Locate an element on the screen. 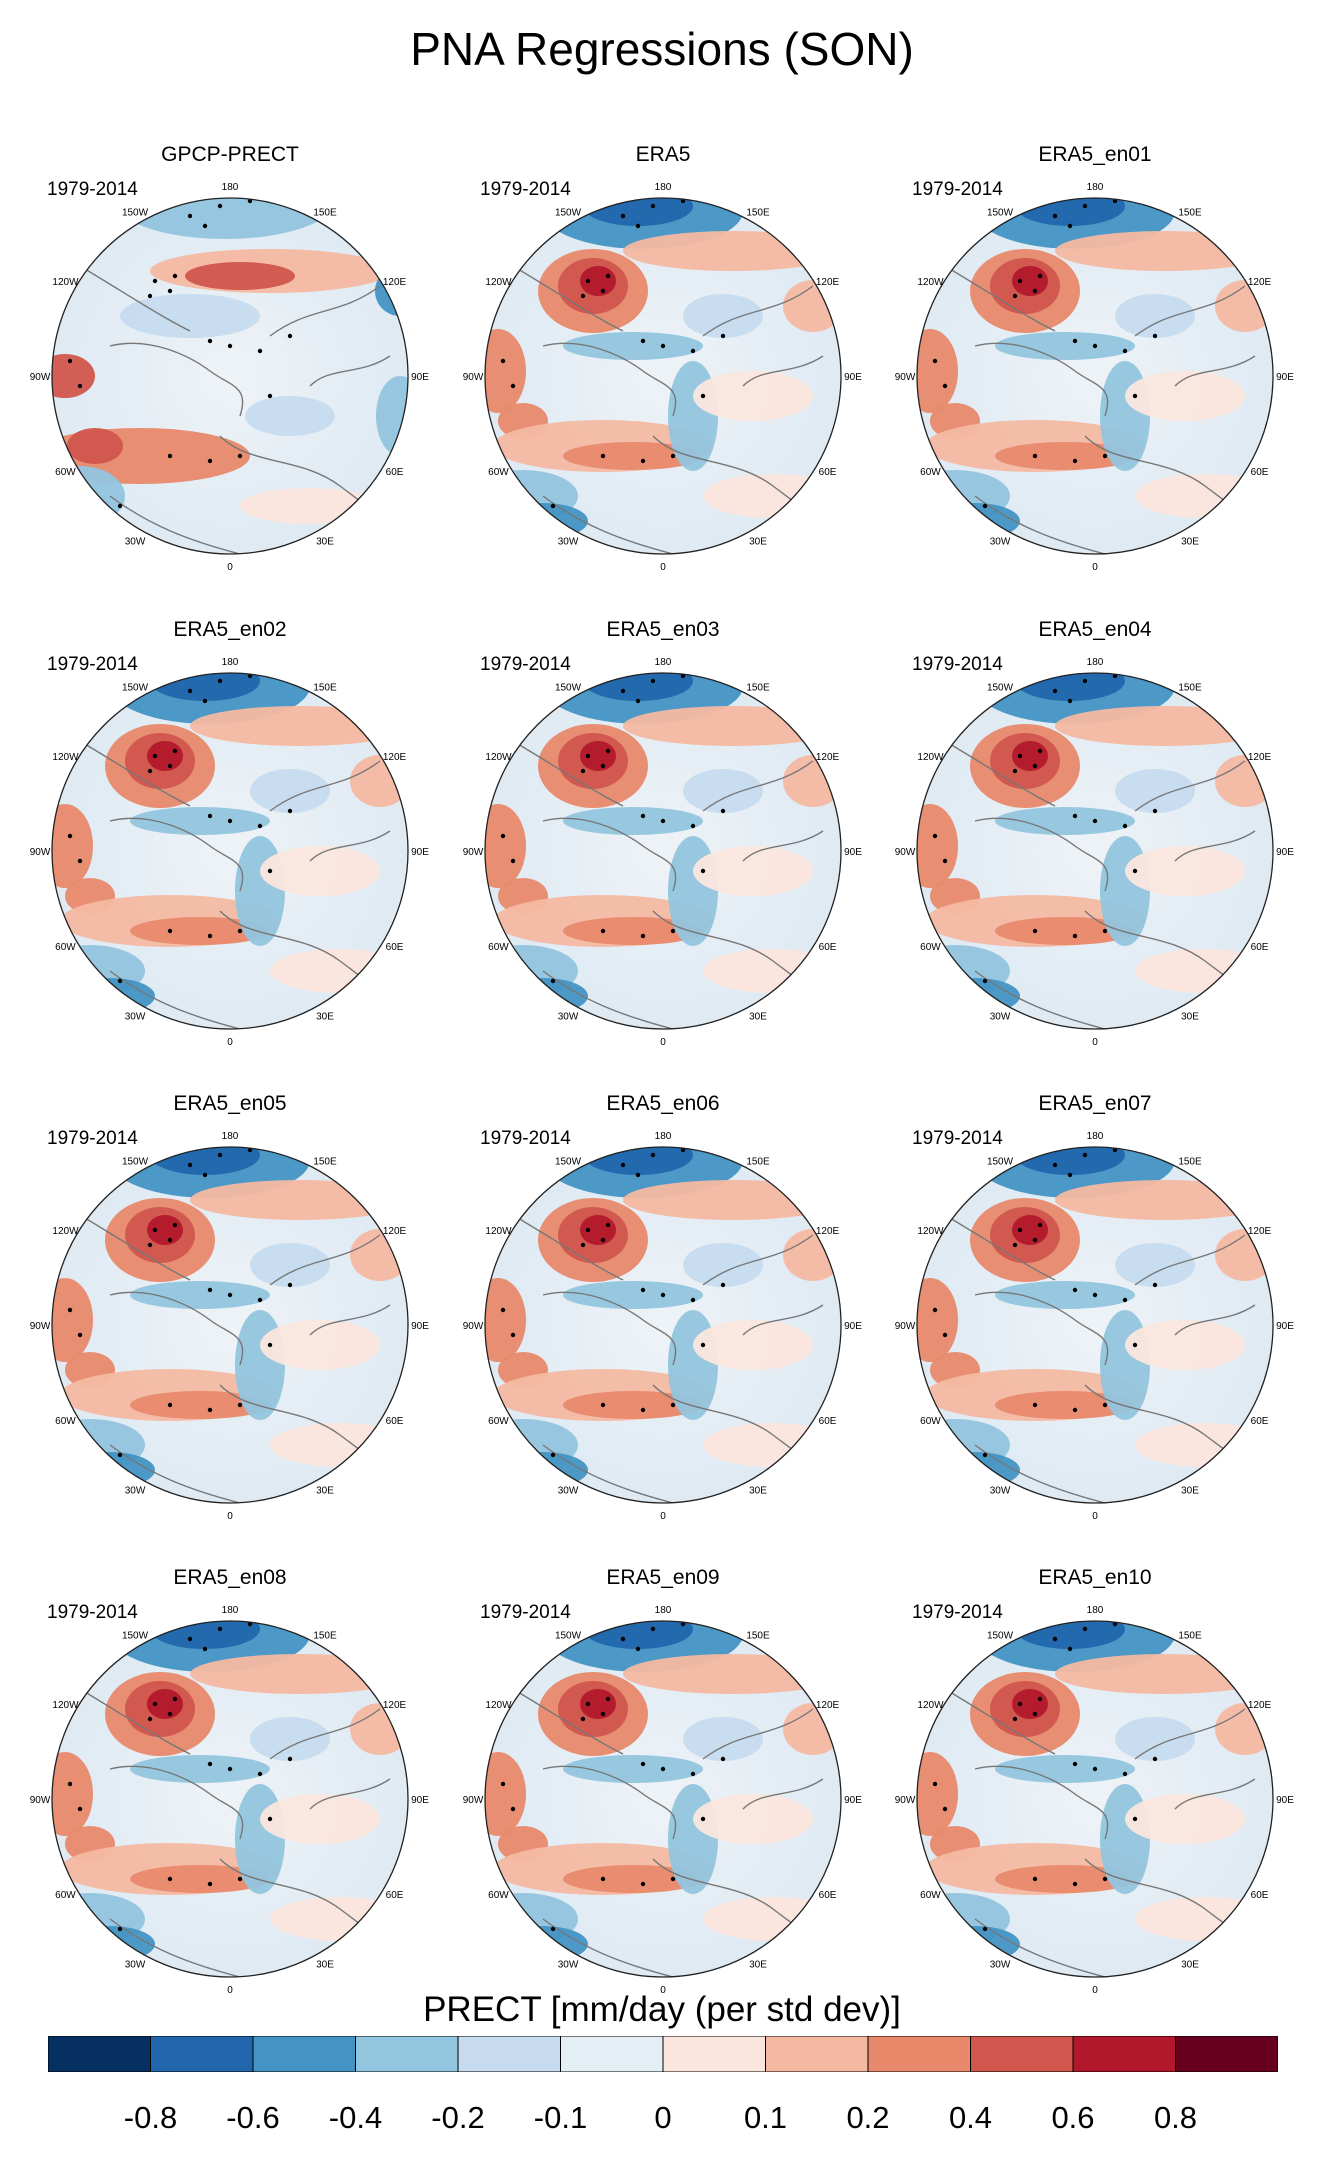 This screenshot has width=1324, height=2166. longitude-label: 90E is located at coordinates (853, 1800).